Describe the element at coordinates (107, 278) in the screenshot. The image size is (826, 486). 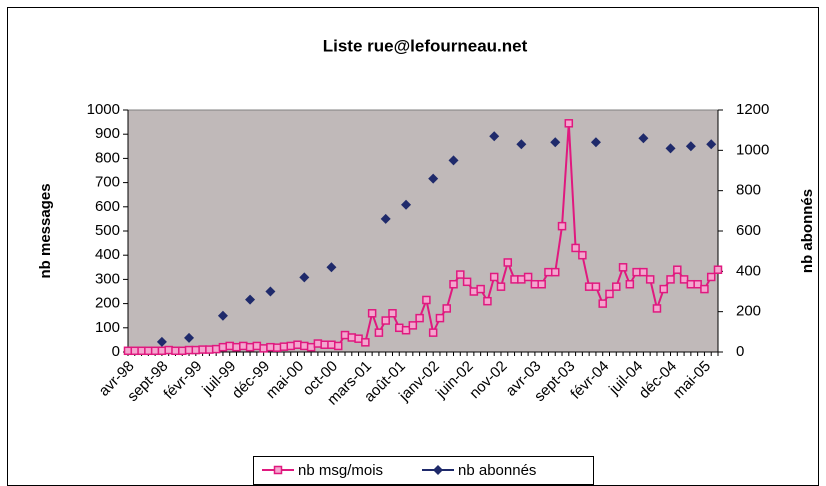
I see `y-tick-label: 300` at that location.